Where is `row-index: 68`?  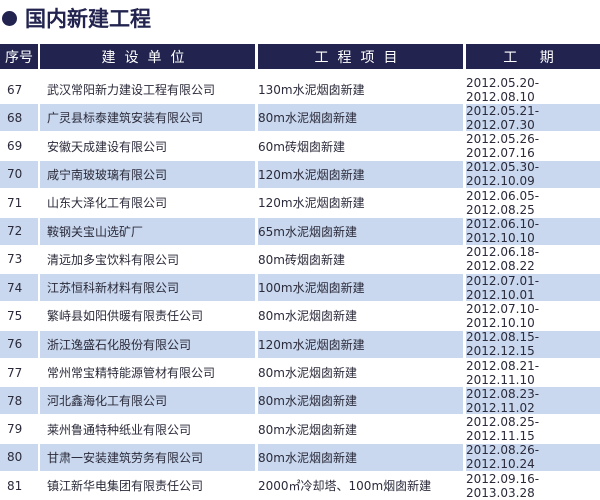 row-index: 68 is located at coordinates (19, 118).